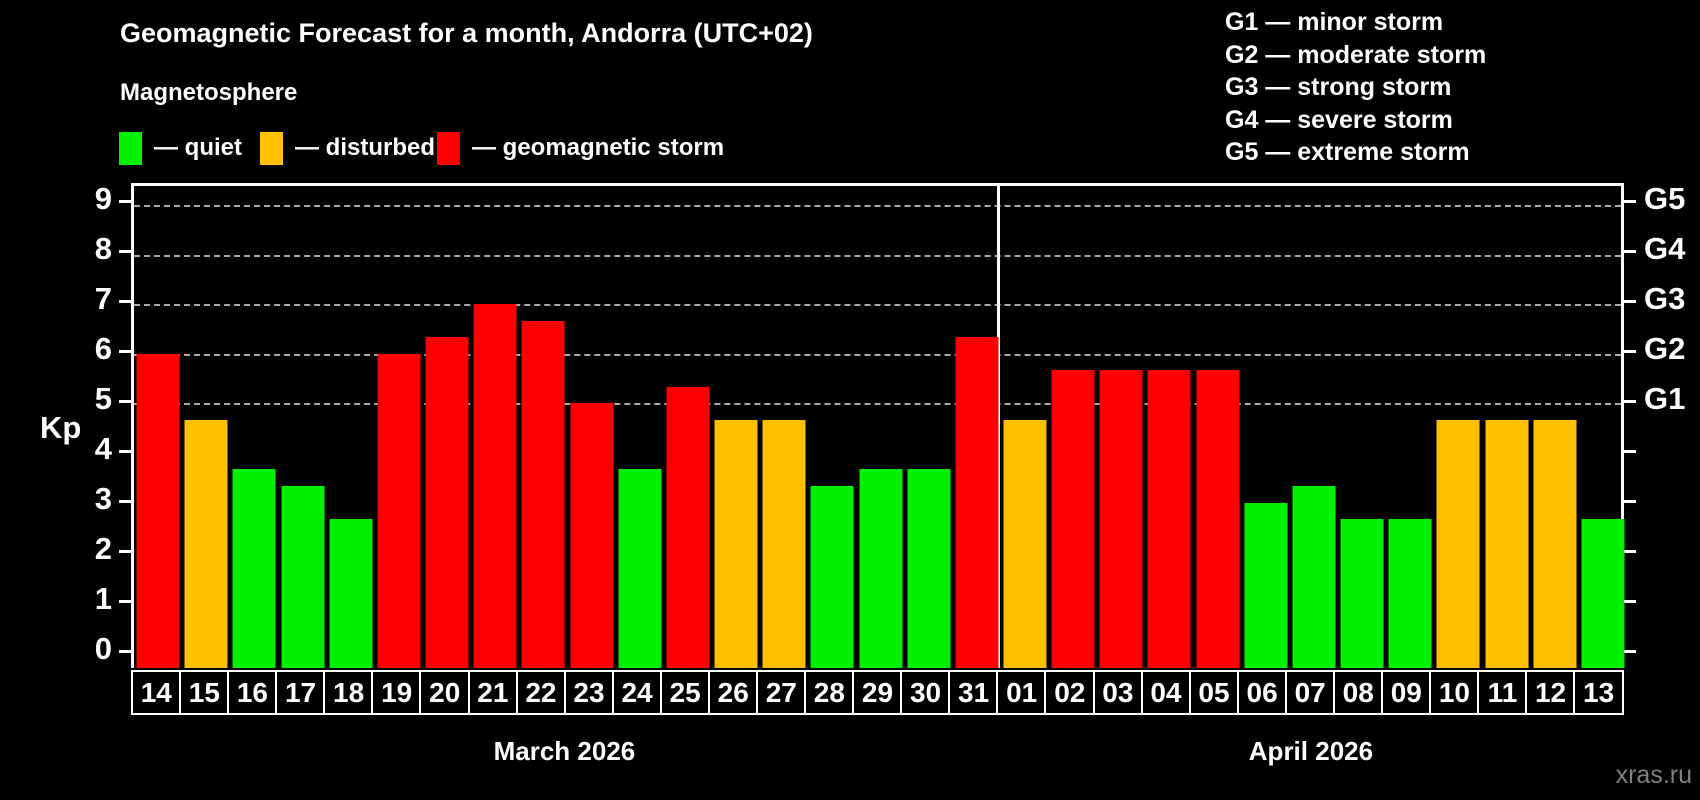 The height and width of the screenshot is (800, 1700). I want to click on y-axis-title: Kp, so click(61, 427).